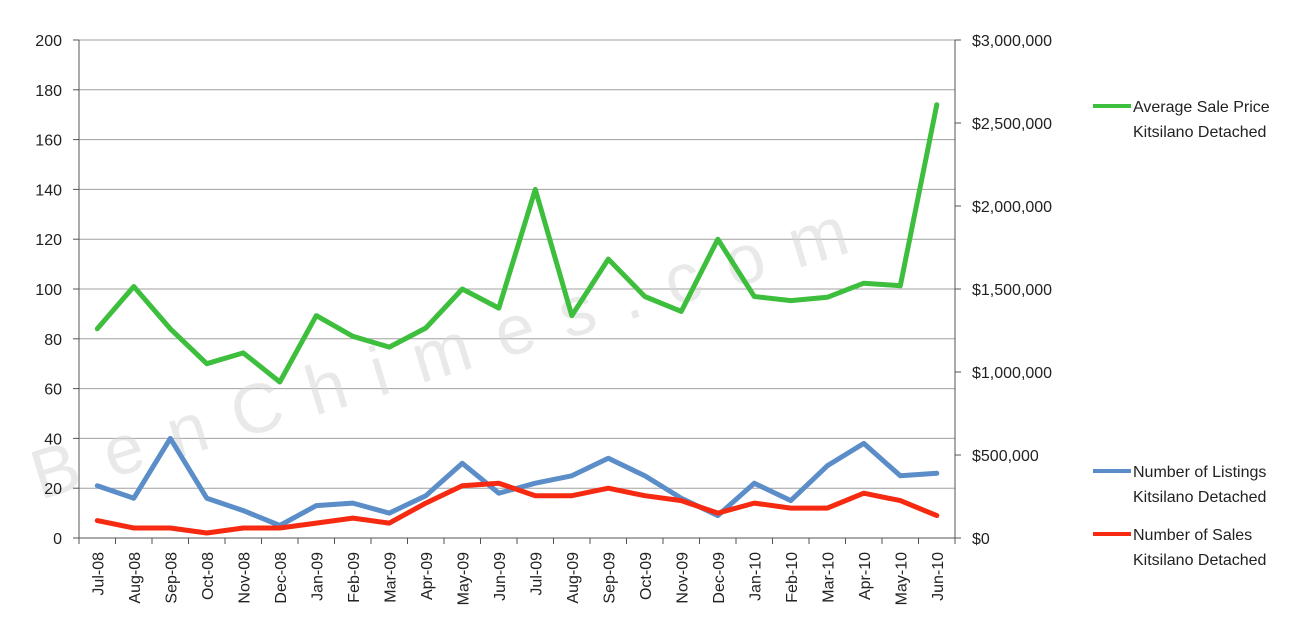  Describe the element at coordinates (1012, 373) in the screenshot. I see `right-tick-label: $1,000,000` at that location.